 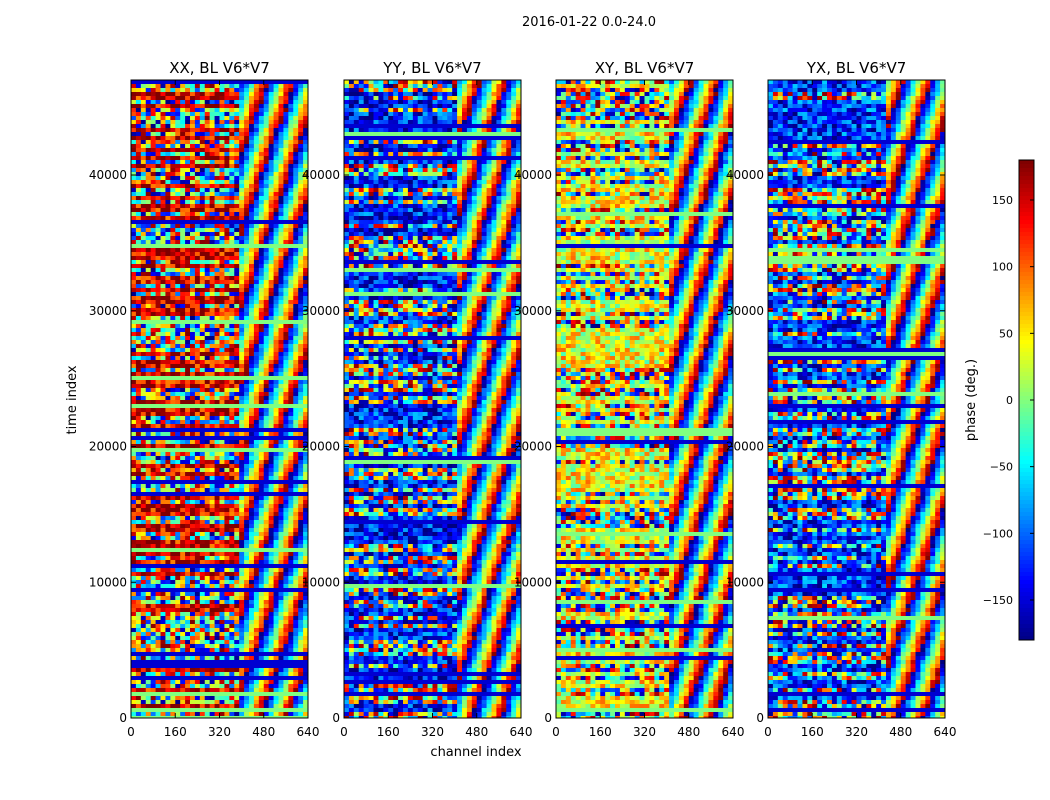 I want to click on panel-title: YY, BL V6*V7, so click(x=431, y=68).